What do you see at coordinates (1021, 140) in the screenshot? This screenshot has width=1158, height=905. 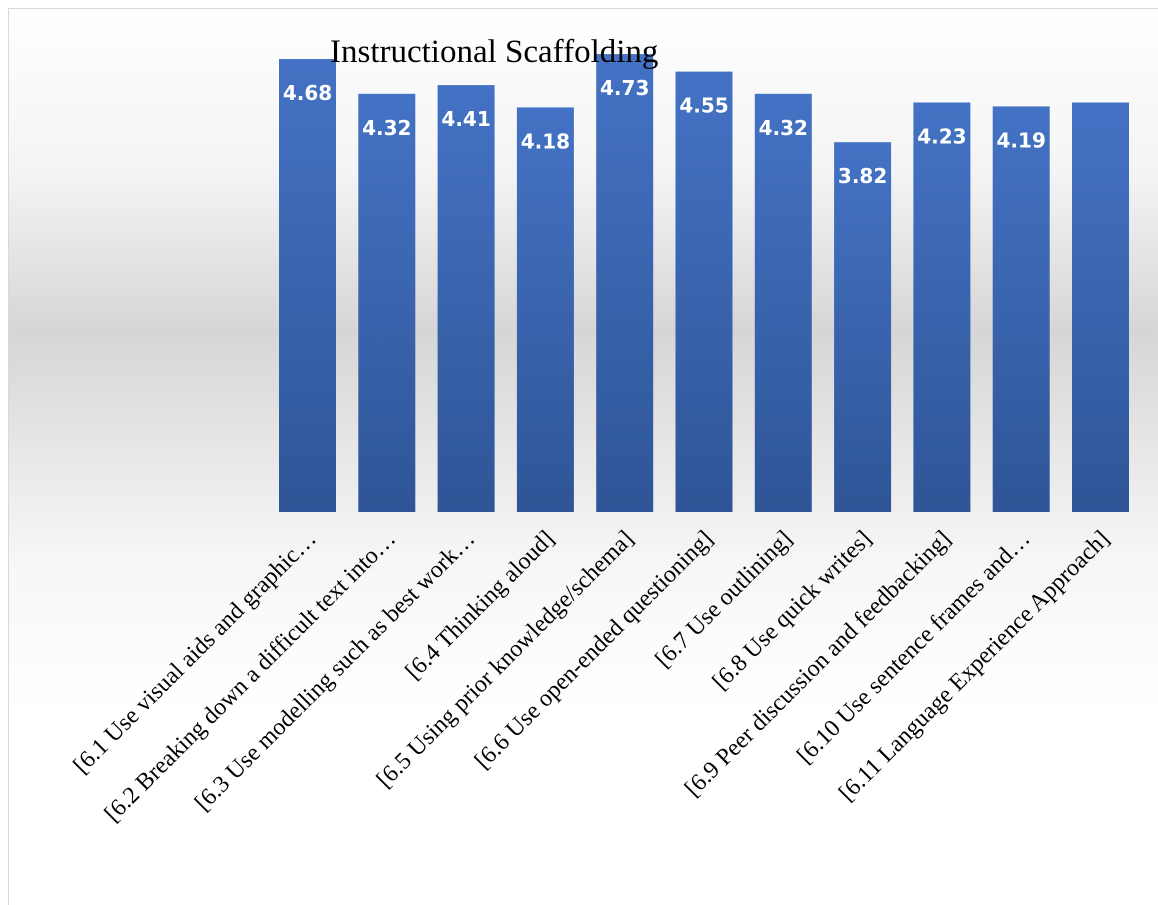 I see `bar-value-label: 4.19` at bounding box center [1021, 140].